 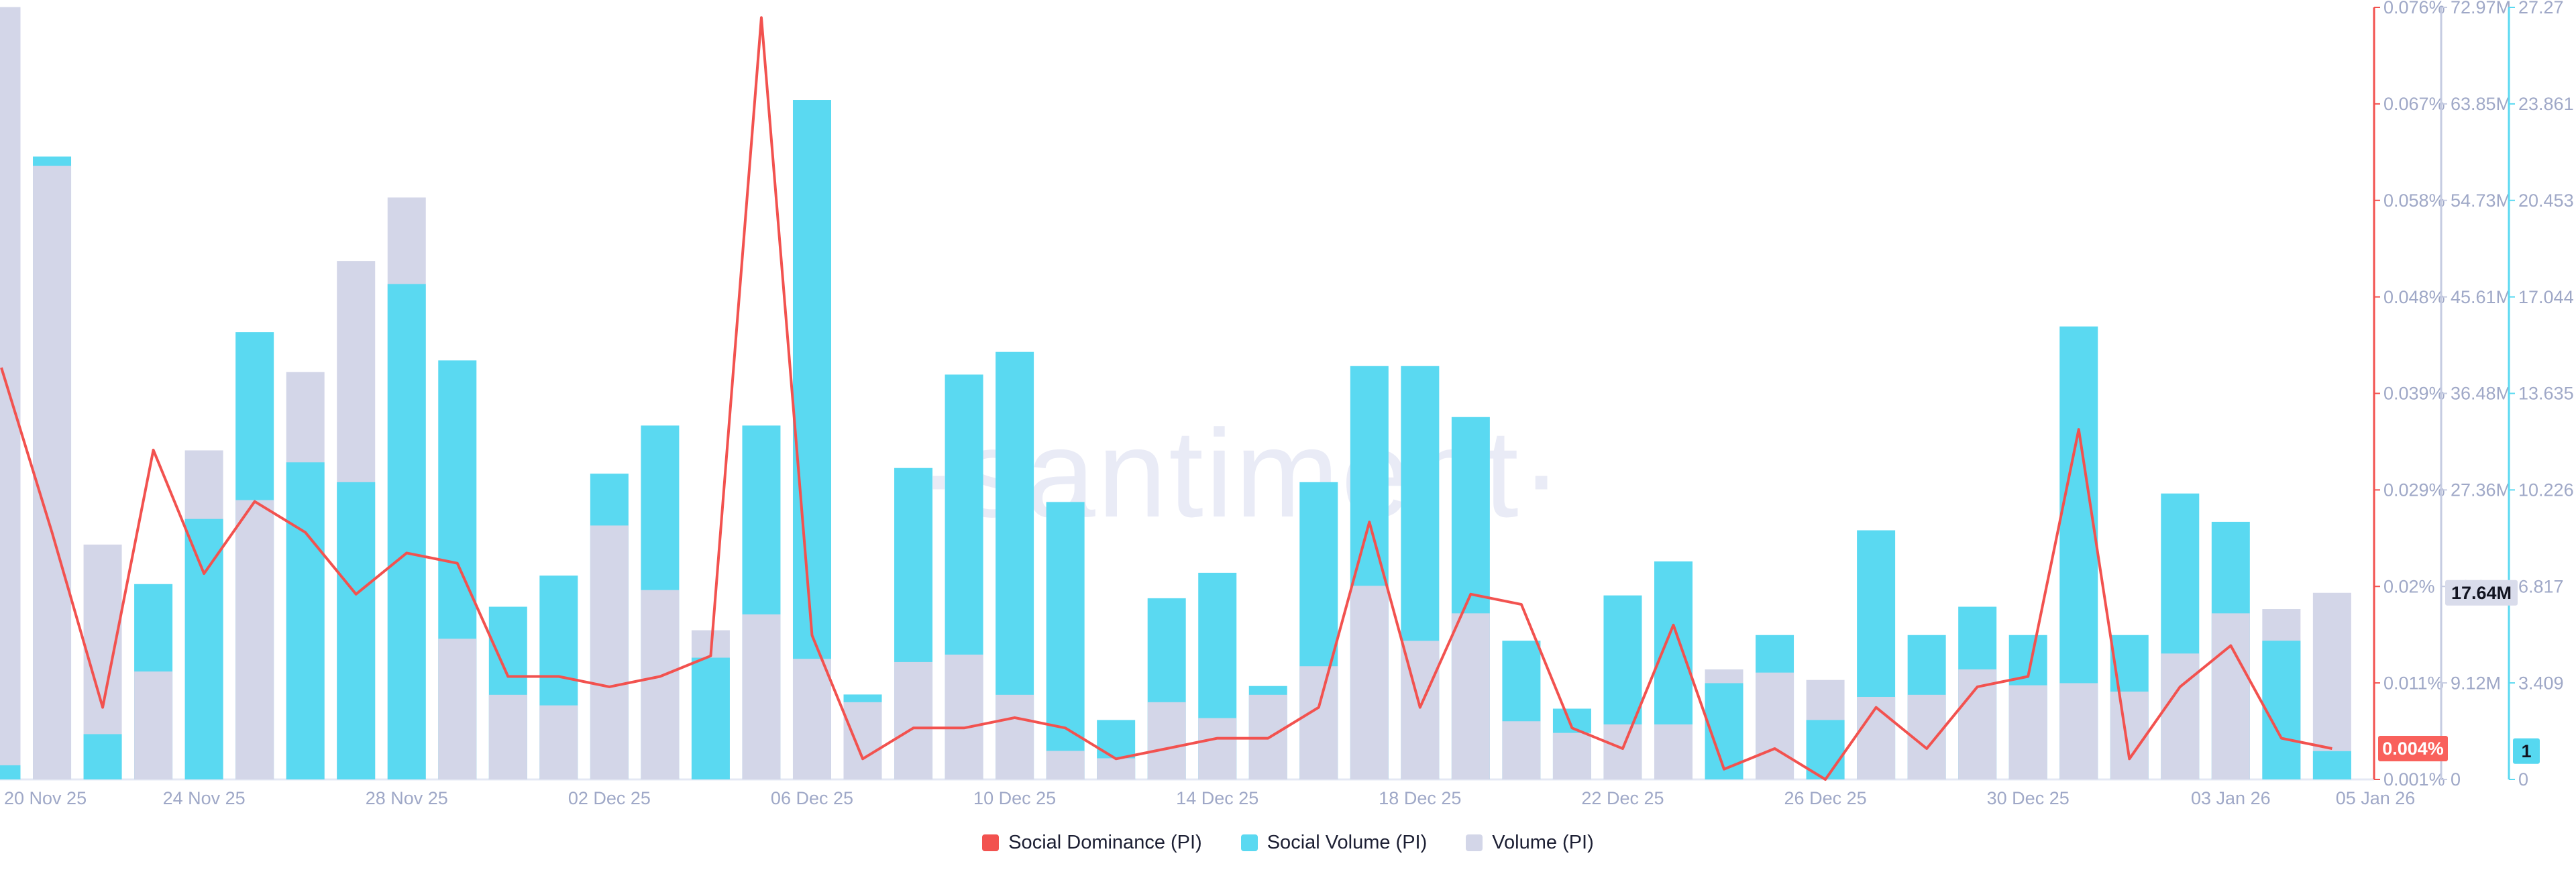 I want to click on volume-axis-tick-label: 72.97M, so click(x=2481, y=8).